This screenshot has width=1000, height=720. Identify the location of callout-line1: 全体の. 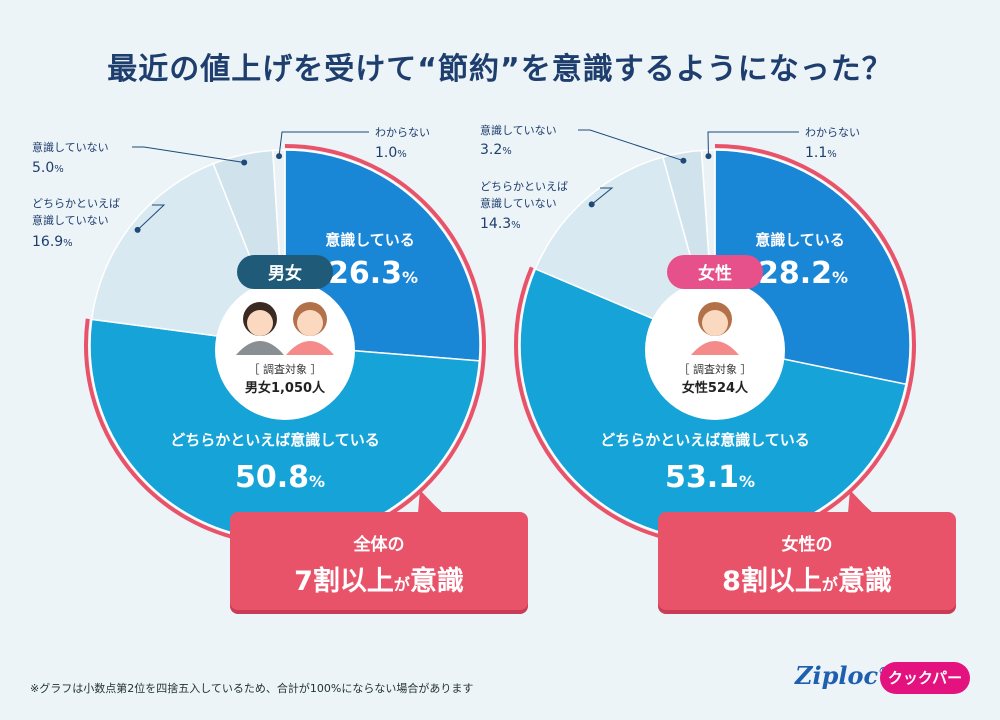
(379, 544).